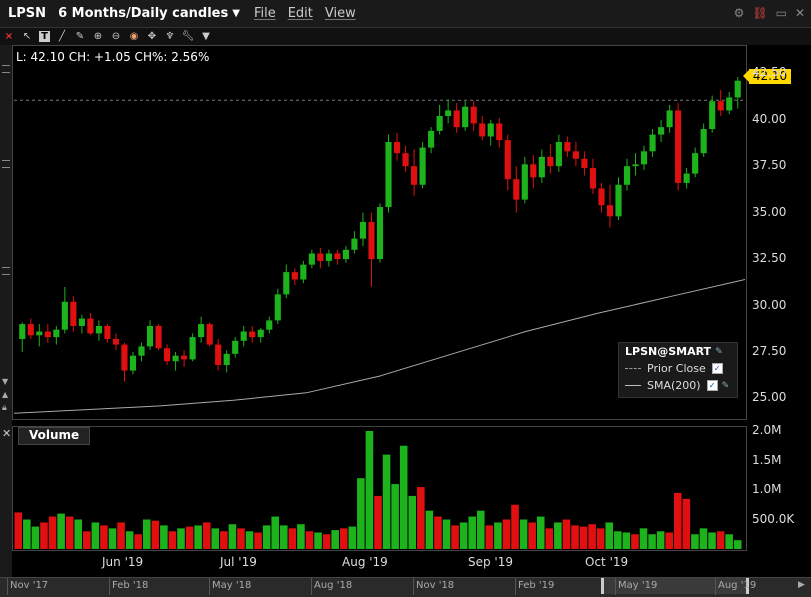  Describe the element at coordinates (435, 585) in the screenshot. I see `navigator-tick-label: Nov '18` at that location.